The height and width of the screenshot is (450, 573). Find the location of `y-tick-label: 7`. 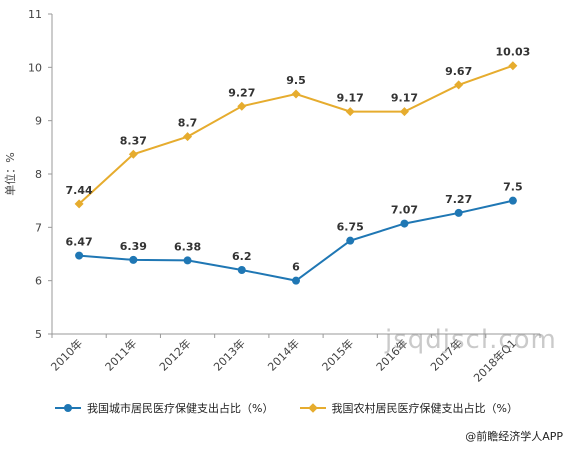

y-tick-label: 7 is located at coordinates (38, 227).